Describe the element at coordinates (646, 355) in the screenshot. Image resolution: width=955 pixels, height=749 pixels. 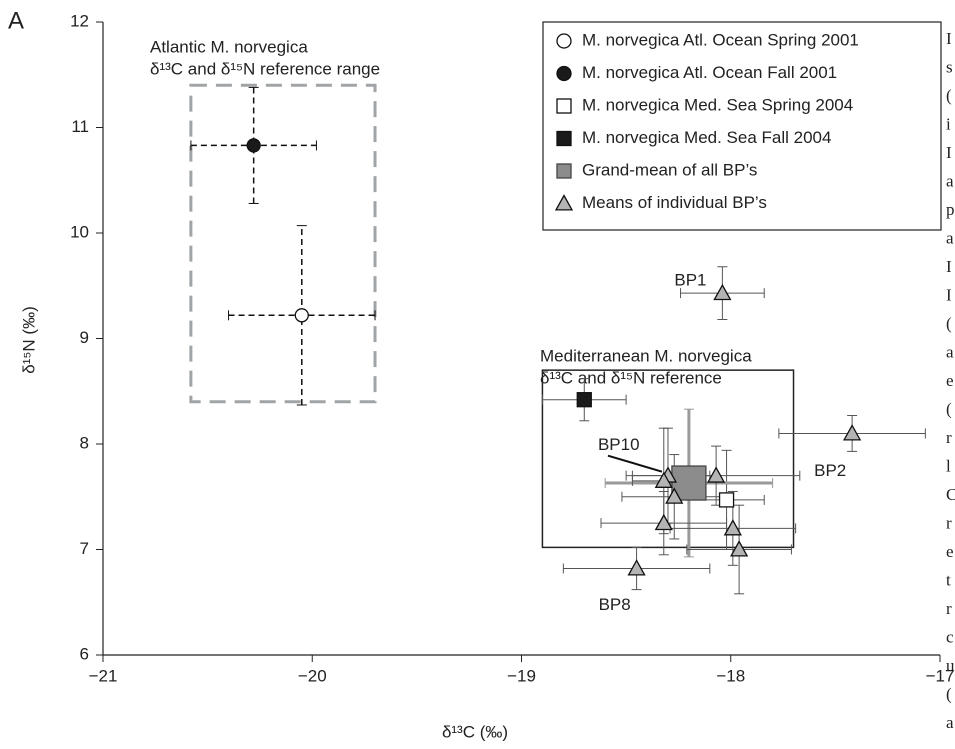
I see `reference-label: Mediterranean M. norvegica` at that location.